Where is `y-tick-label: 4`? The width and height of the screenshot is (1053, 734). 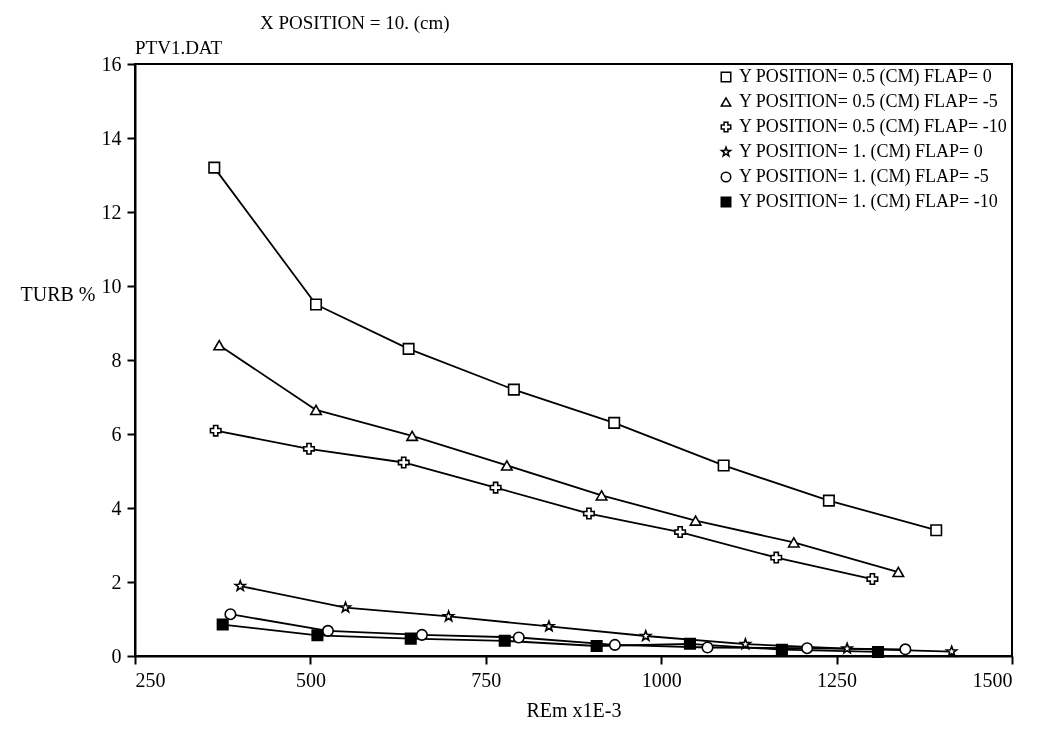 y-tick-label: 4 is located at coordinates (116, 507).